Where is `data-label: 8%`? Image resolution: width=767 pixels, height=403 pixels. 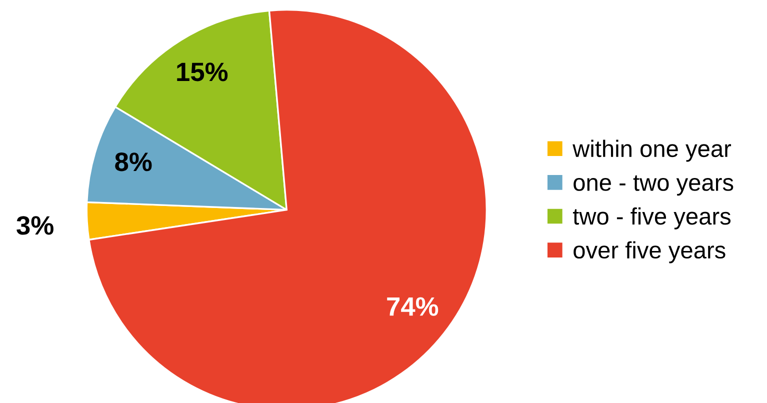 data-label: 8% is located at coordinates (133, 162).